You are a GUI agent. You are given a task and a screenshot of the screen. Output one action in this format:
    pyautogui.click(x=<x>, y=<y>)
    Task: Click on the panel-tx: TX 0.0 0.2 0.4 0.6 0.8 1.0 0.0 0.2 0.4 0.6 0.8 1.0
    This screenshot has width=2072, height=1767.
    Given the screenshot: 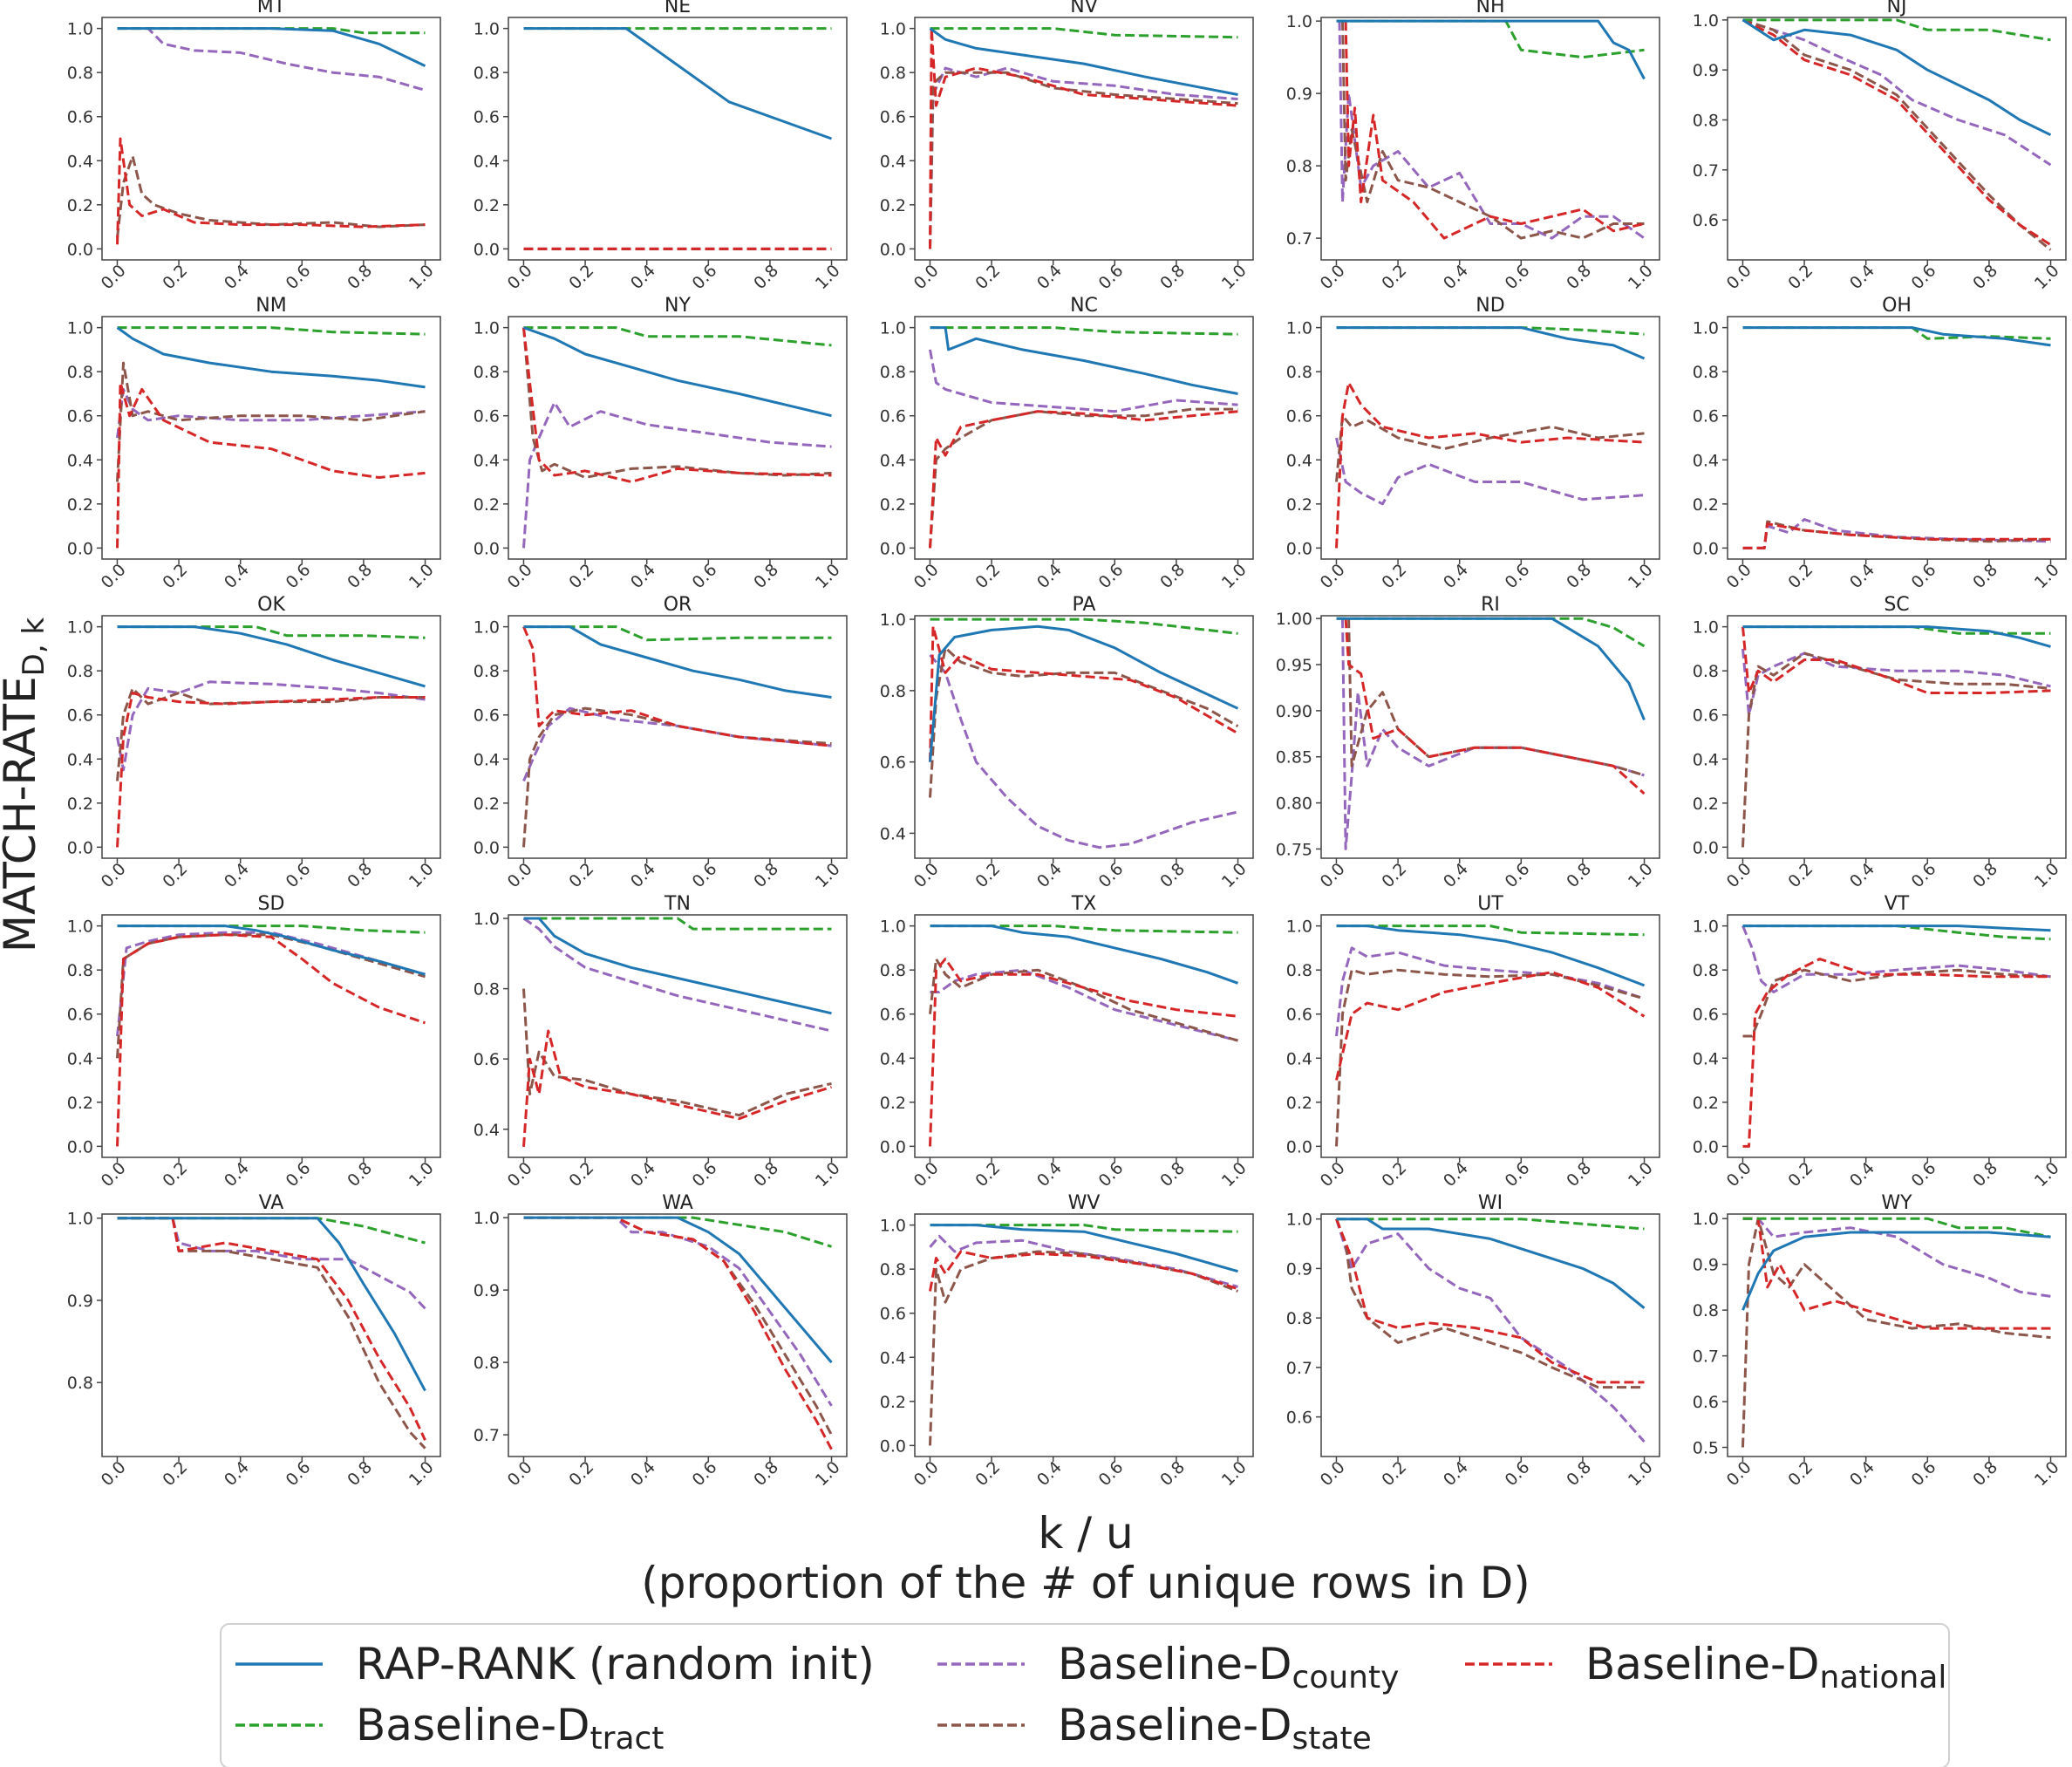 What is the action you would take?
    pyautogui.click(x=1067, y=1042)
    